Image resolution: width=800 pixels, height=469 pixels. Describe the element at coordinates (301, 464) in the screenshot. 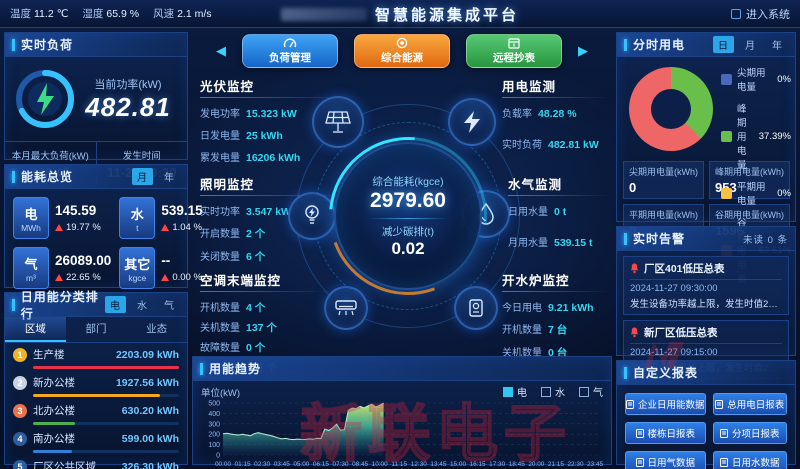

I see `svg-text: 05:00` at that location.